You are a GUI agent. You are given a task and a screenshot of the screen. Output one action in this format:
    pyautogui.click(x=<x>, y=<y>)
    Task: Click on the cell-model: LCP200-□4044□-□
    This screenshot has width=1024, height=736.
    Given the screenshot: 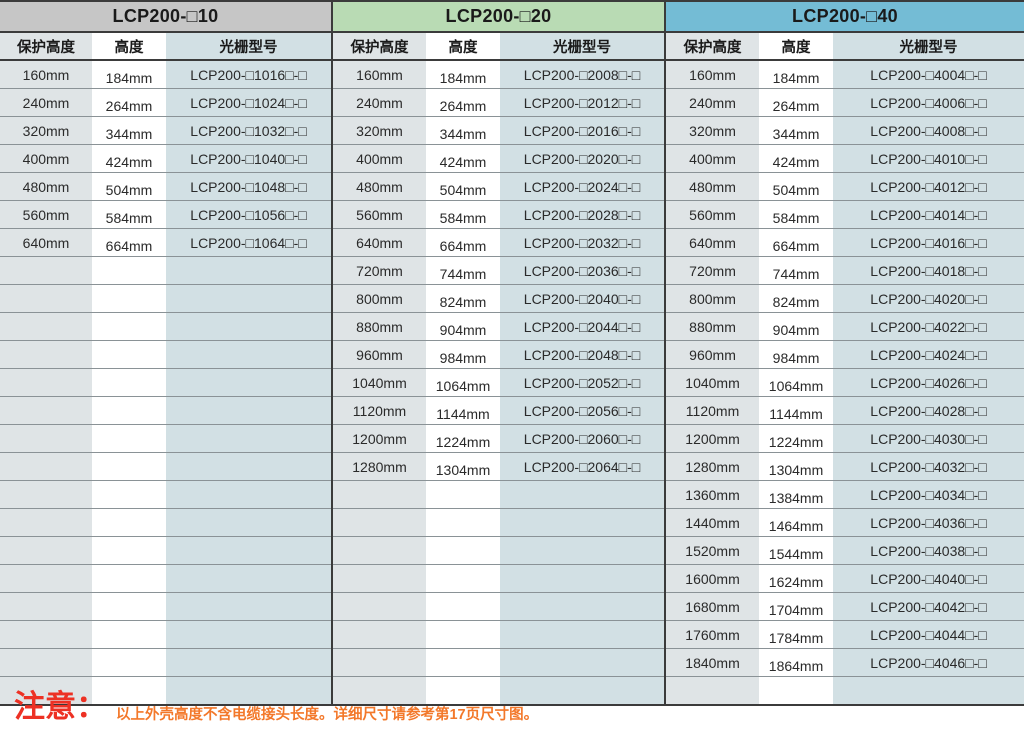 What is the action you would take?
    pyautogui.click(x=928, y=634)
    